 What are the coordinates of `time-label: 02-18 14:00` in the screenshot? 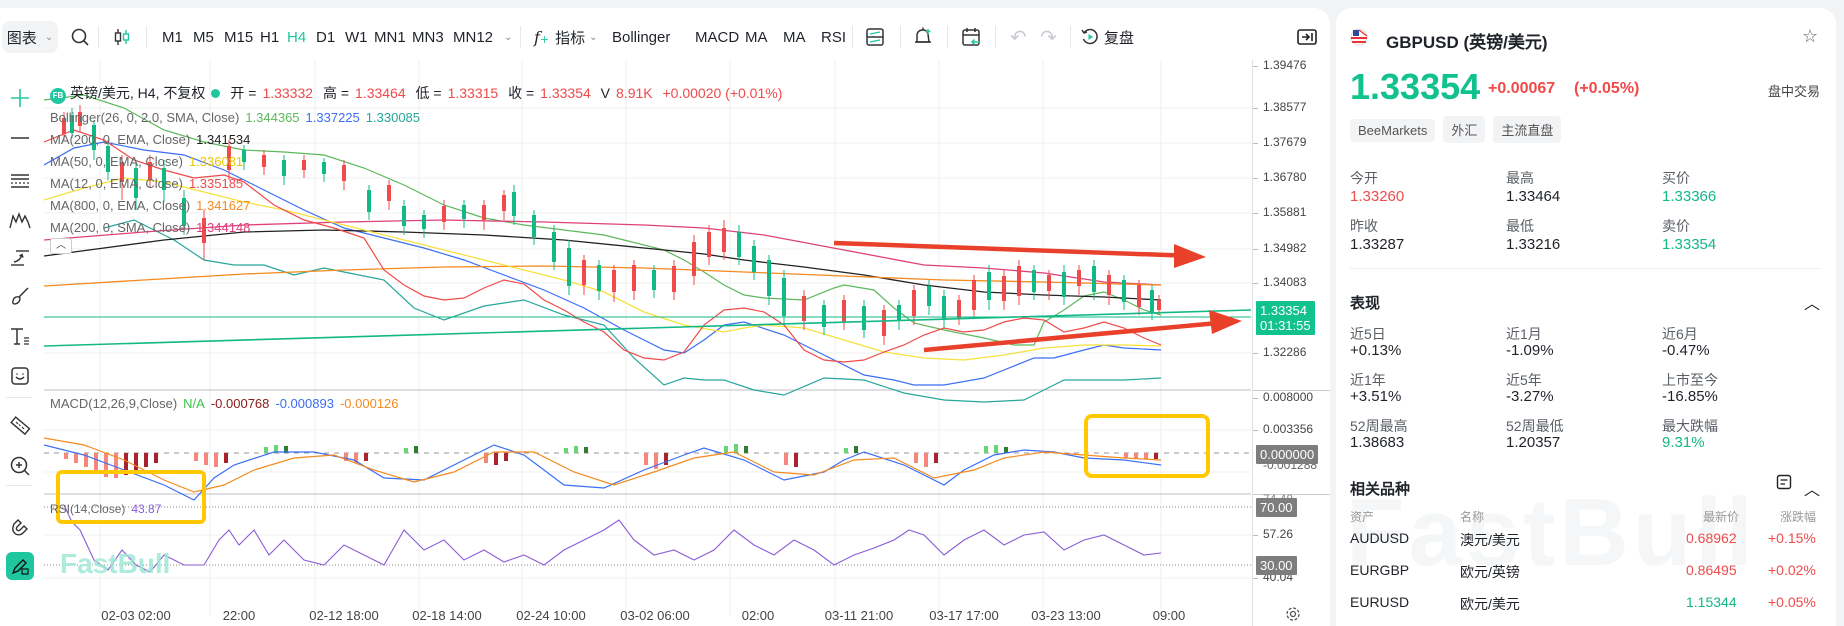 It's located at (447, 615).